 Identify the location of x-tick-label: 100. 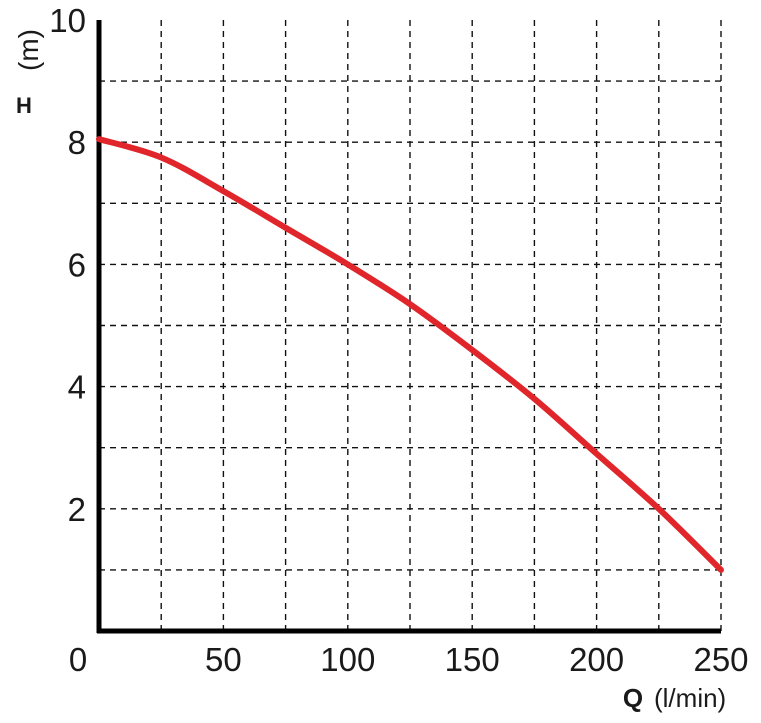
(347, 659).